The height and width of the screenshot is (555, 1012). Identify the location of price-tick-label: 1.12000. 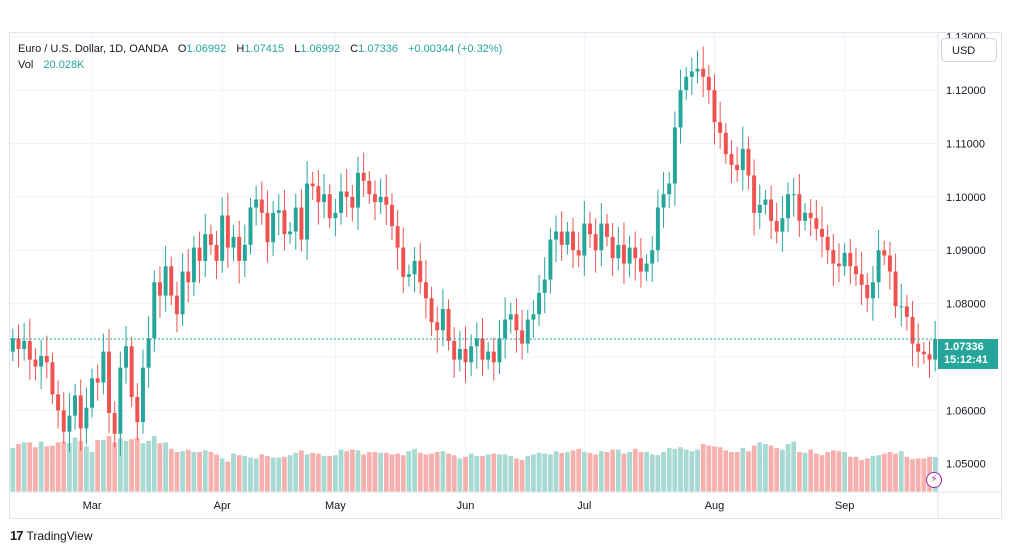
(966, 91).